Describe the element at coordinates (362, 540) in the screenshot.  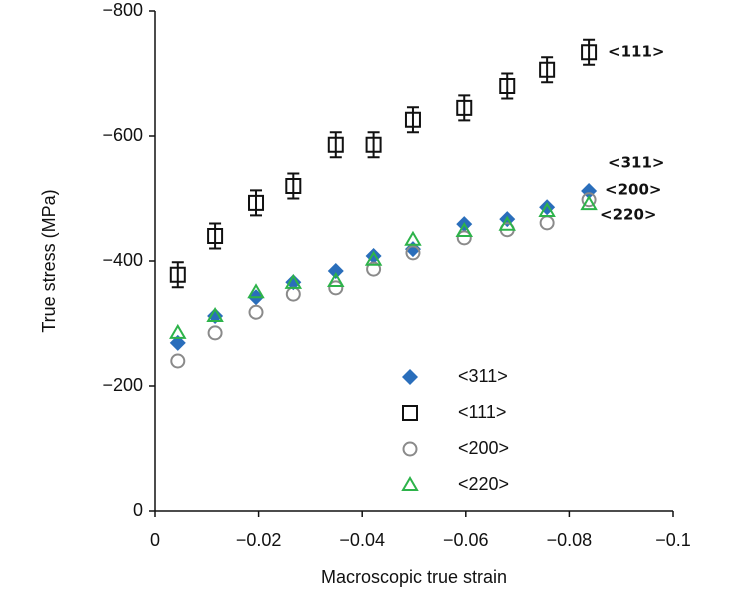
I see `x-tick-label: −0.04` at that location.